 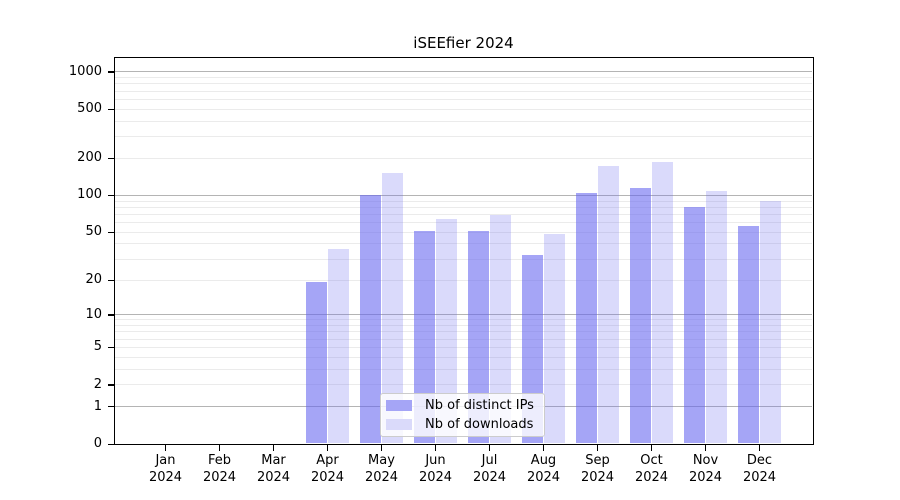 What do you see at coordinates (97, 384) in the screenshot?
I see `y-tick-label-2: 2` at bounding box center [97, 384].